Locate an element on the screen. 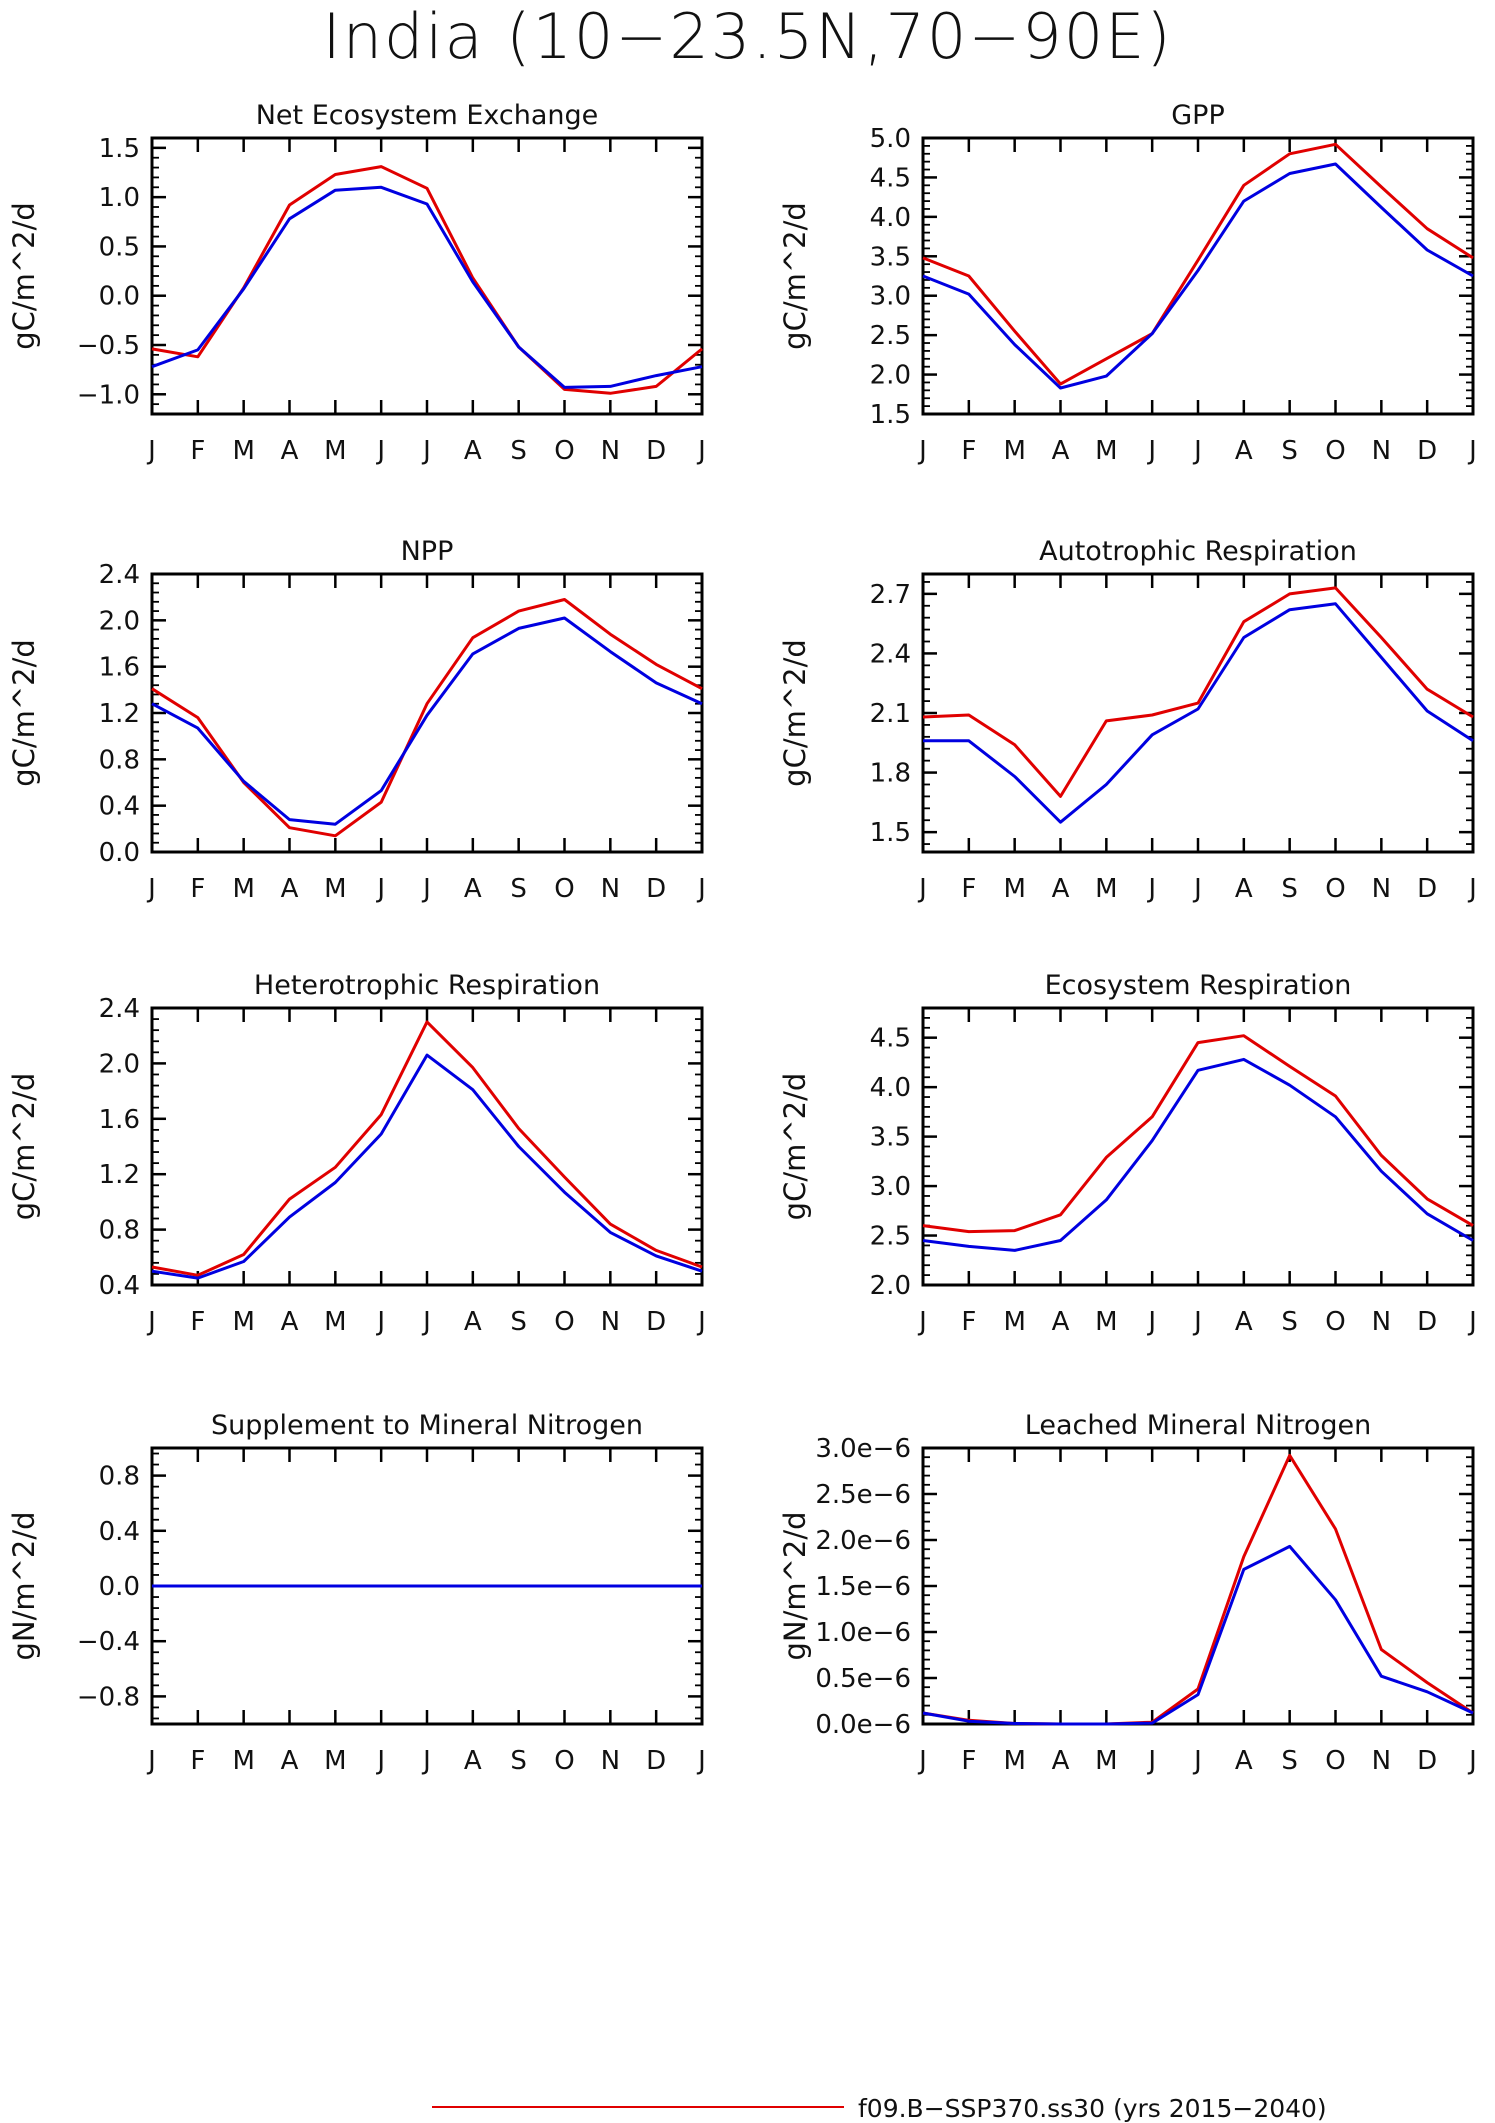 Image resolution: width=1495 pixels, height=2123 pixels. y-tick-label: 2.7 is located at coordinates (890, 595).